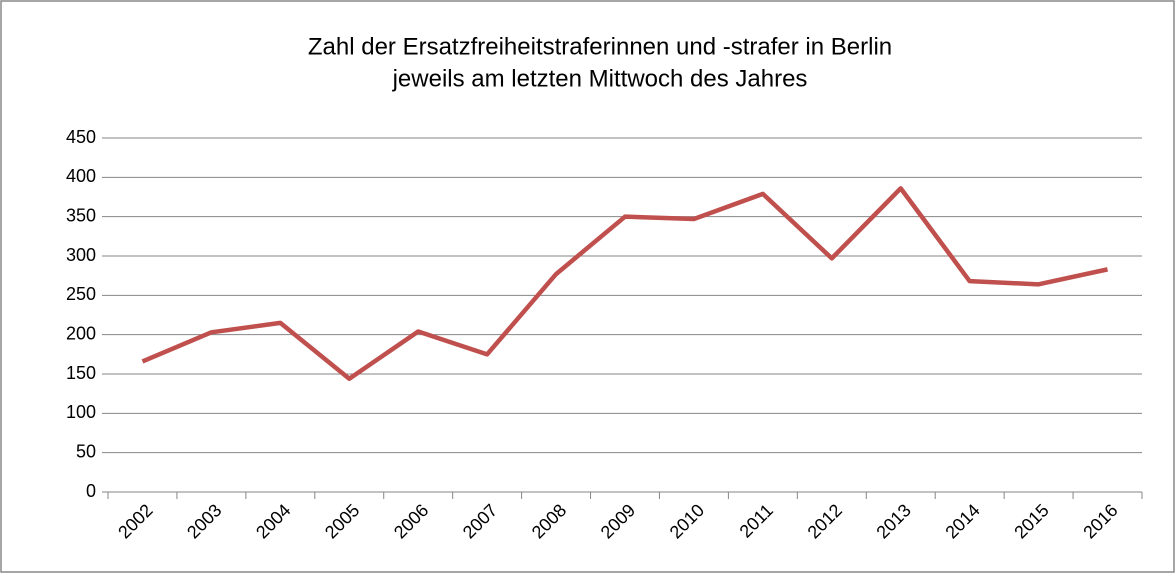 The image size is (1176, 574). Describe the element at coordinates (600, 78) in the screenshot. I see `chart-subtitle: jeweils am letzten Mittwoch des Jahres` at that location.